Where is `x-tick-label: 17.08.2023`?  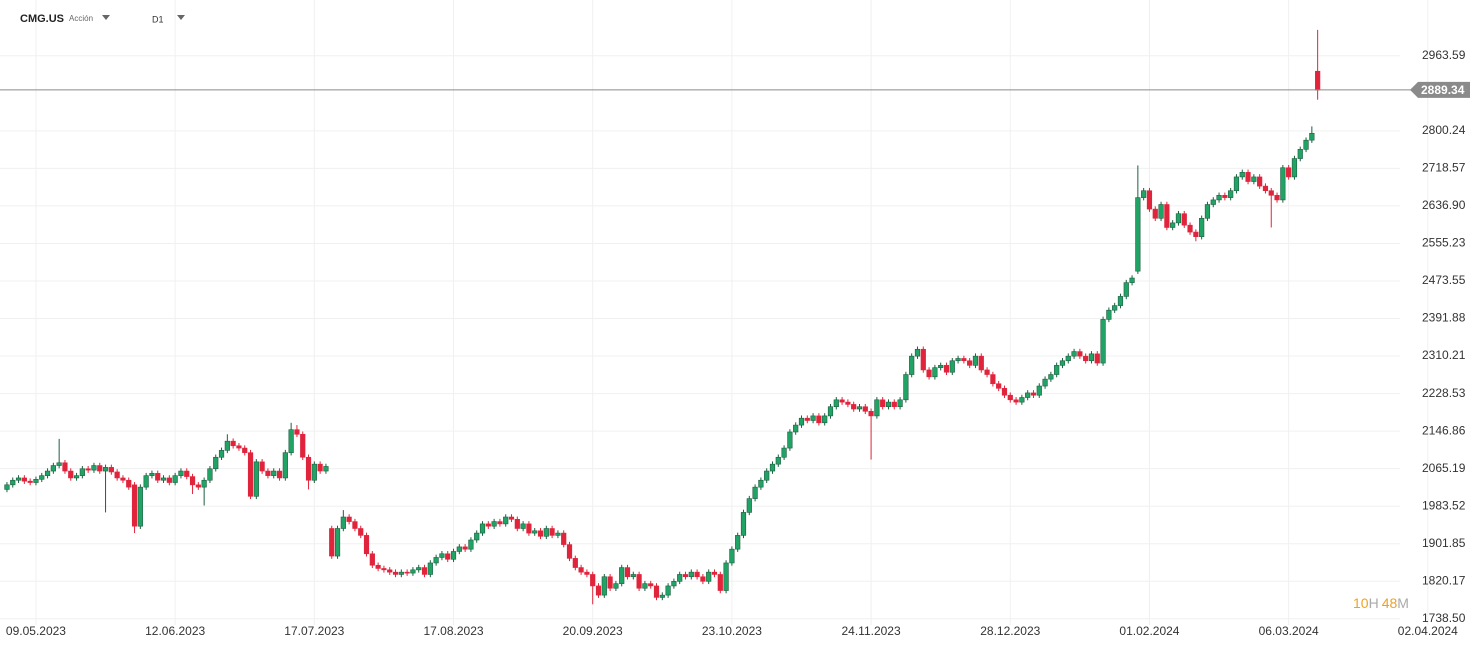
x-tick-label: 17.08.2023 is located at coordinates (453, 631).